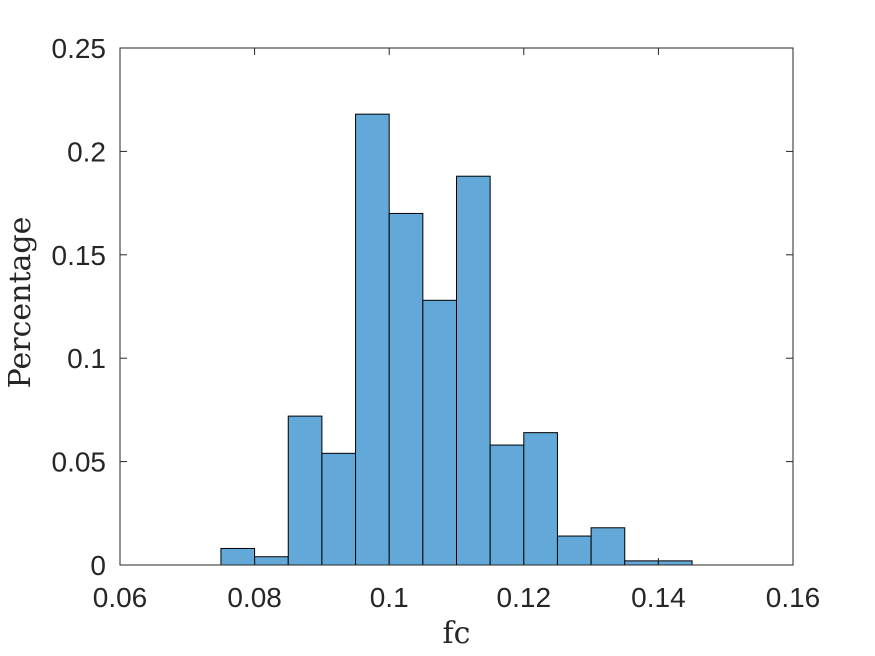 The height and width of the screenshot is (656, 875). Describe the element at coordinates (254, 597) in the screenshot. I see `x-tick-label: 0.08` at that location.